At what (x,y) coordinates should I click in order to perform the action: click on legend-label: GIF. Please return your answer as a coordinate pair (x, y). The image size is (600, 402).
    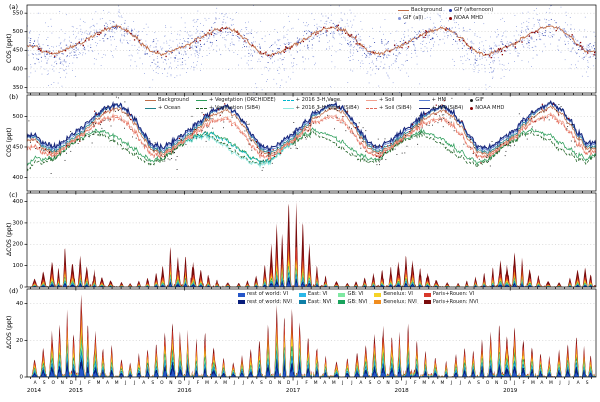
    Looking at the image, I should click on (479, 100).